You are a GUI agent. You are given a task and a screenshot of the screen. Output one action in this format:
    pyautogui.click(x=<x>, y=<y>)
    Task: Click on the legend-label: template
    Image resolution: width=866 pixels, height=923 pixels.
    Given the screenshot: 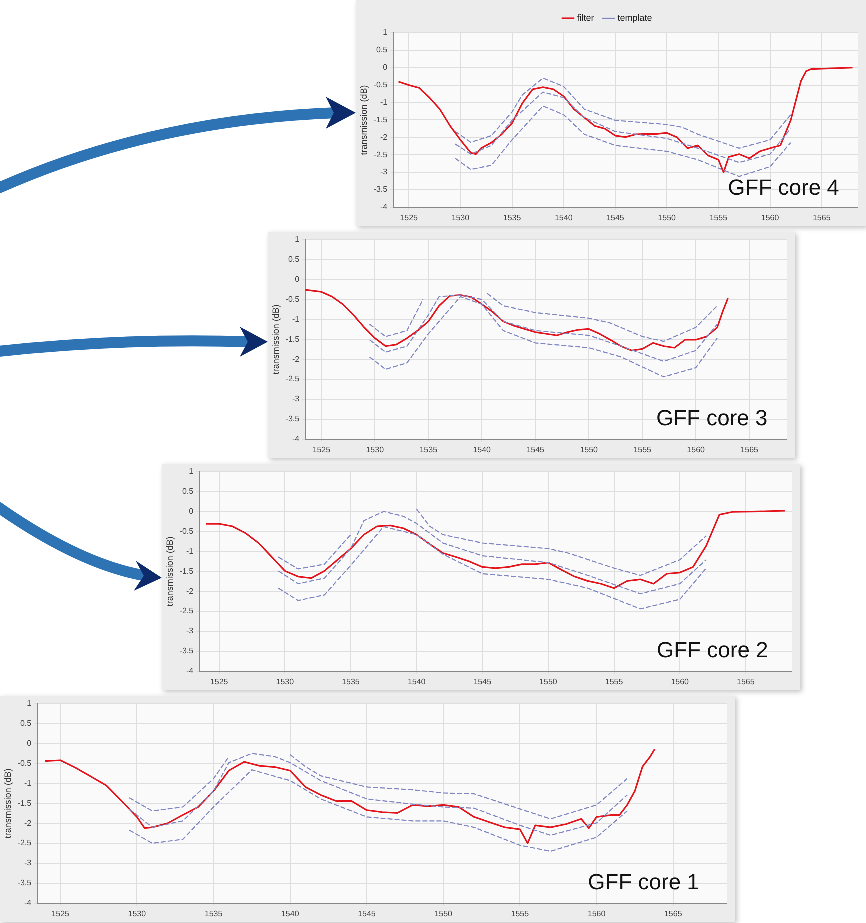 What is the action you would take?
    pyautogui.click(x=635, y=17)
    